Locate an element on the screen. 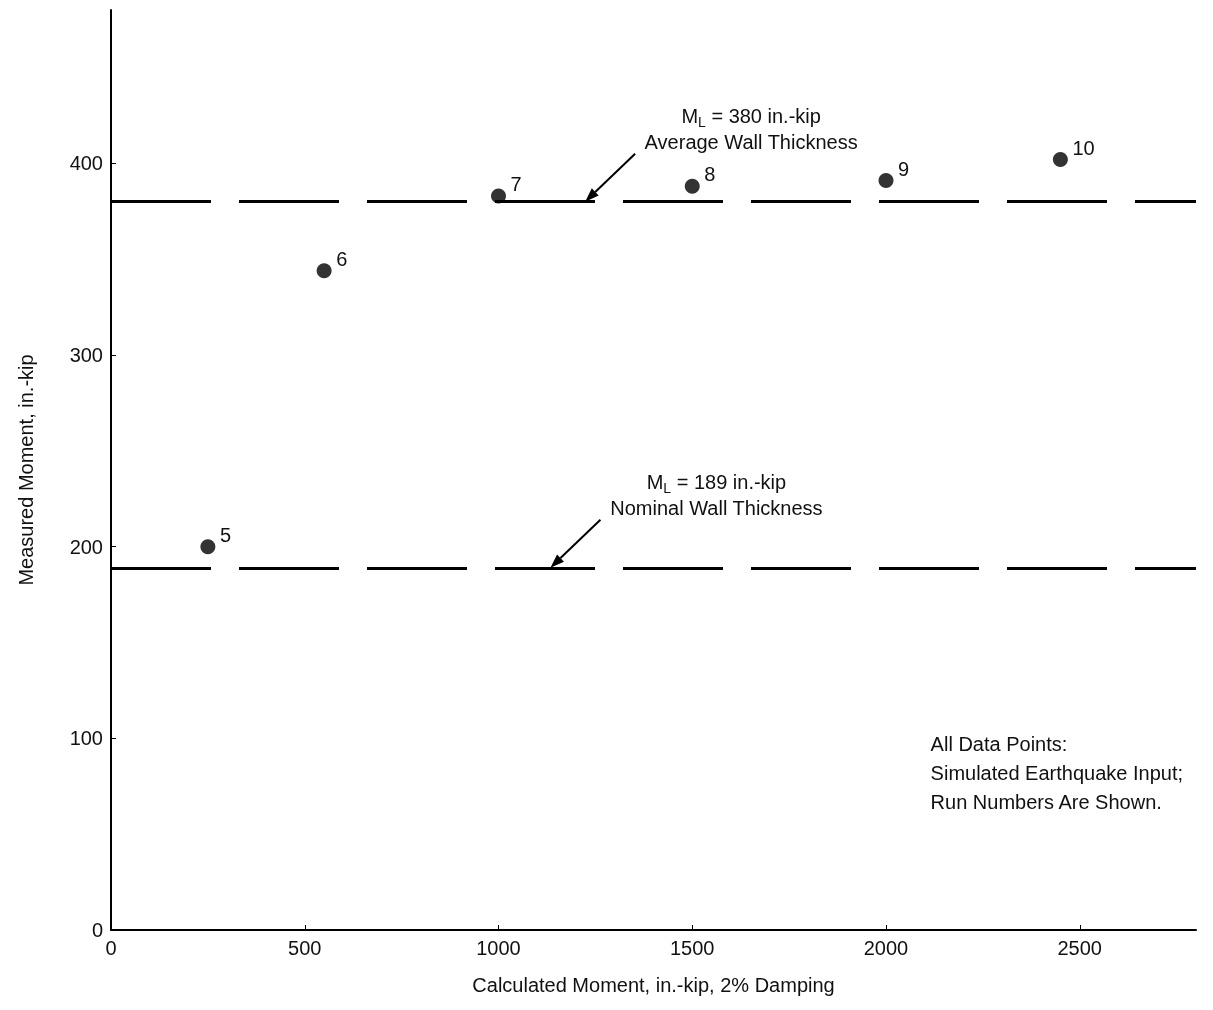 This screenshot has width=1213, height=1010. annotation: 9 is located at coordinates (904, 168).